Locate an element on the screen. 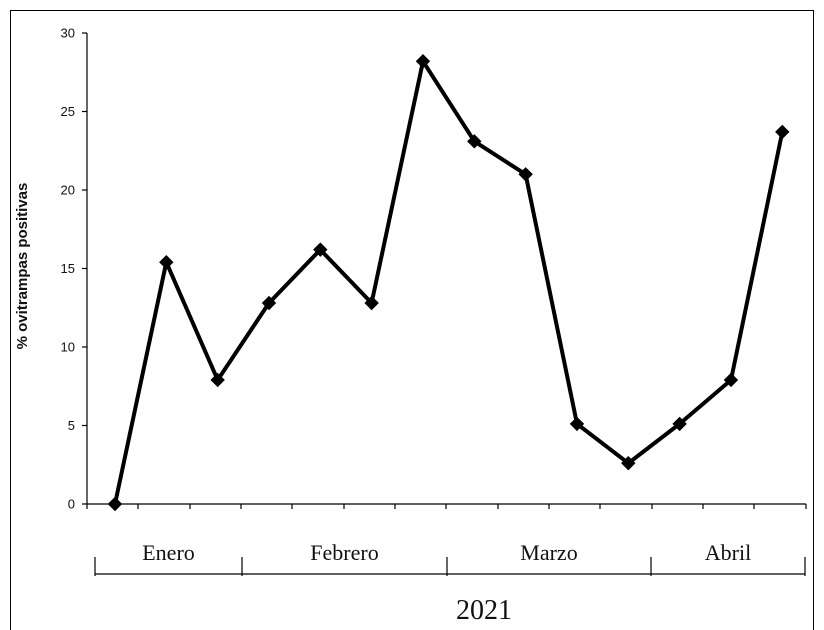  y-tick-label: 5 is located at coordinates (71, 425).